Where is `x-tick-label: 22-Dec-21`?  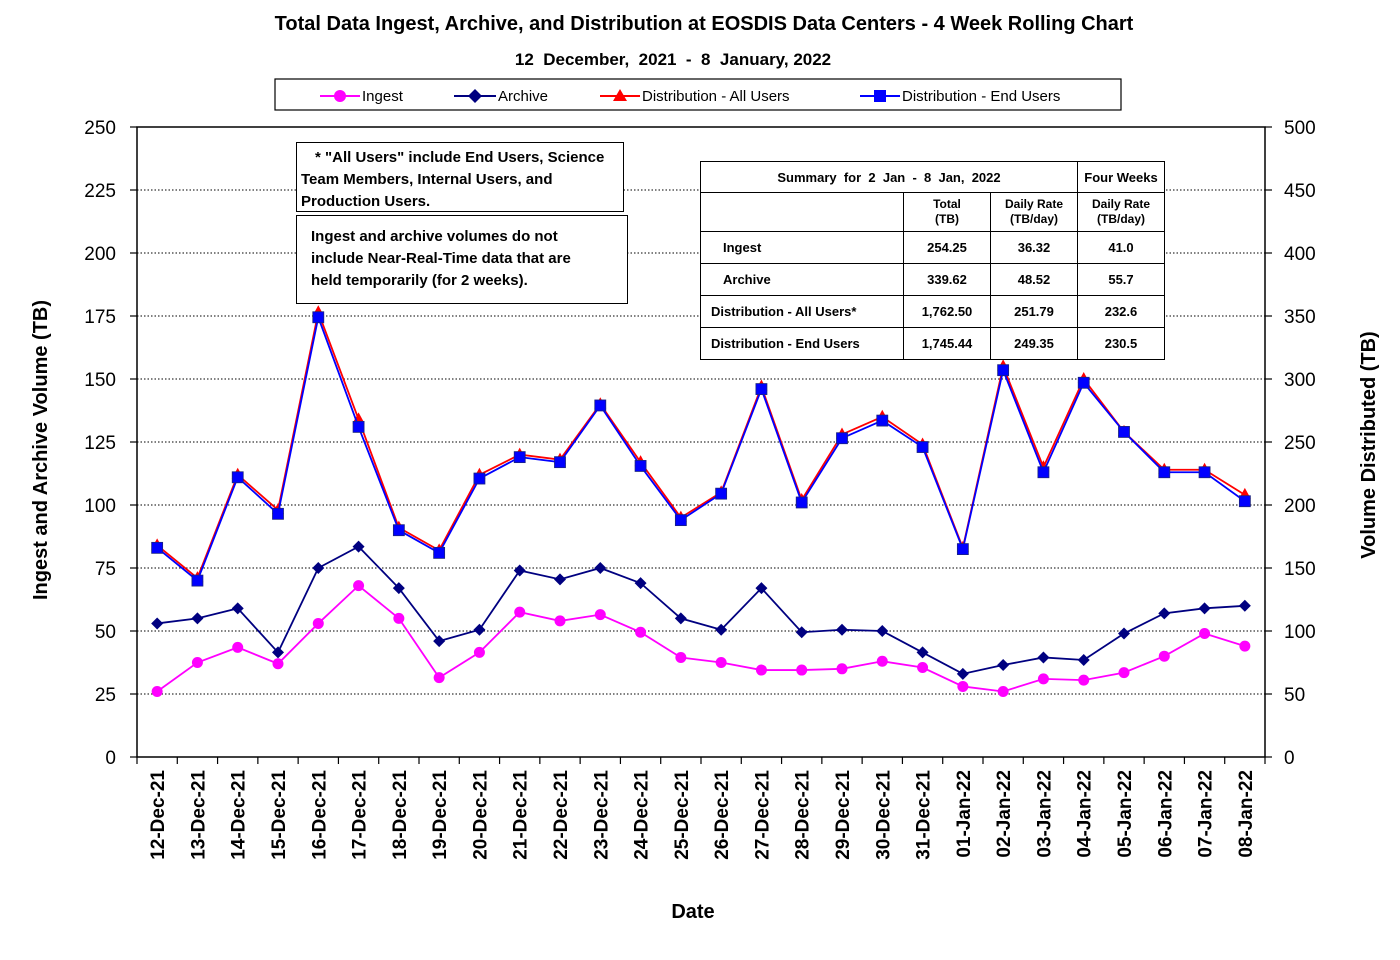 x-tick-label: 22-Dec-21 is located at coordinates (561, 815).